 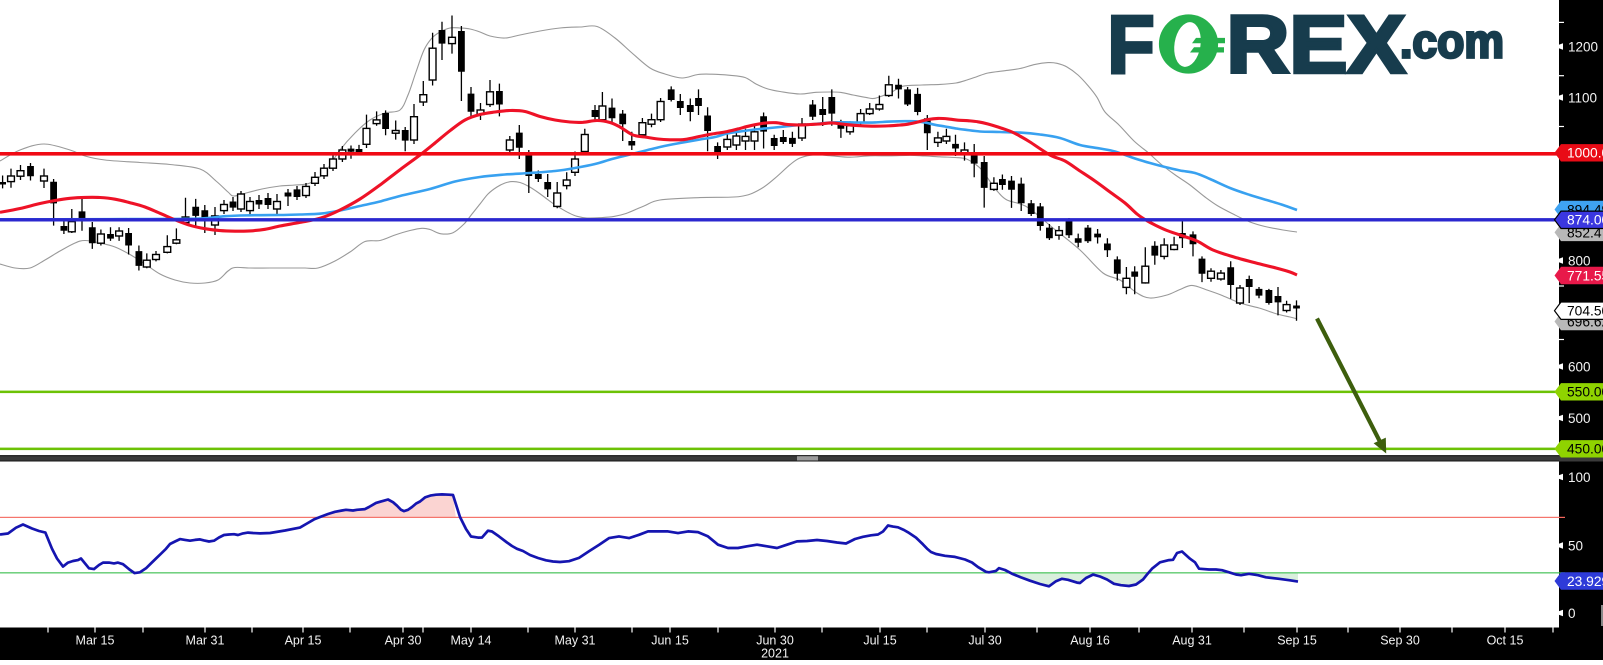 What do you see at coordinates (1131, 45) in the screenshot?
I see `svg-text: F` at bounding box center [1131, 45].